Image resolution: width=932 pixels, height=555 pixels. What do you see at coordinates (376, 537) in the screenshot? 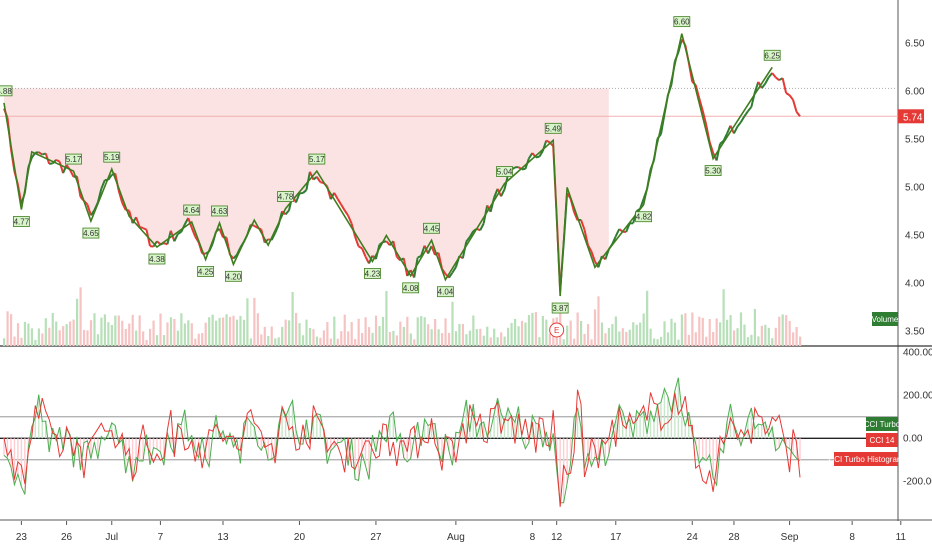
I see `time-tick-label: 27` at bounding box center [376, 537].